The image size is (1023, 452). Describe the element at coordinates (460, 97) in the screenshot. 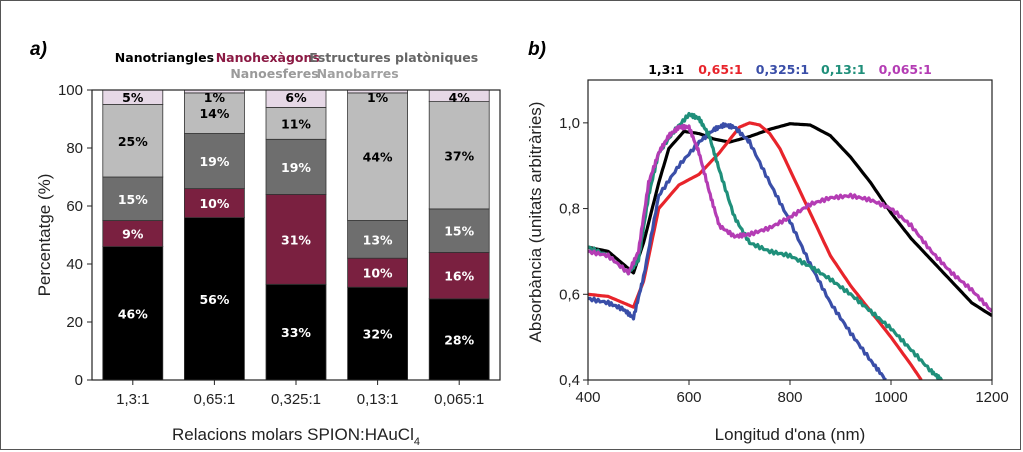

I see `bar-segment-label: 4%` at that location.